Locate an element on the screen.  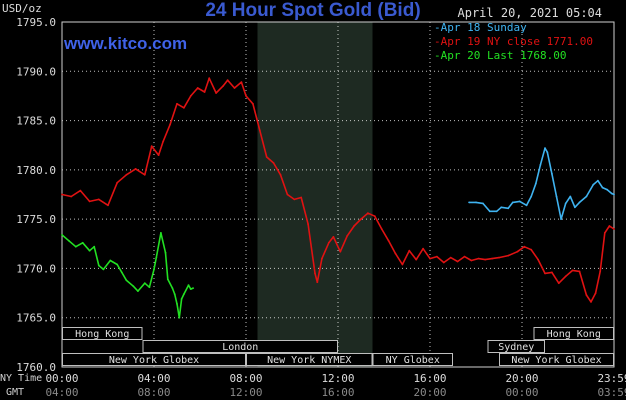
x-tick-label-ny: 00:00 is located at coordinates (61, 378).